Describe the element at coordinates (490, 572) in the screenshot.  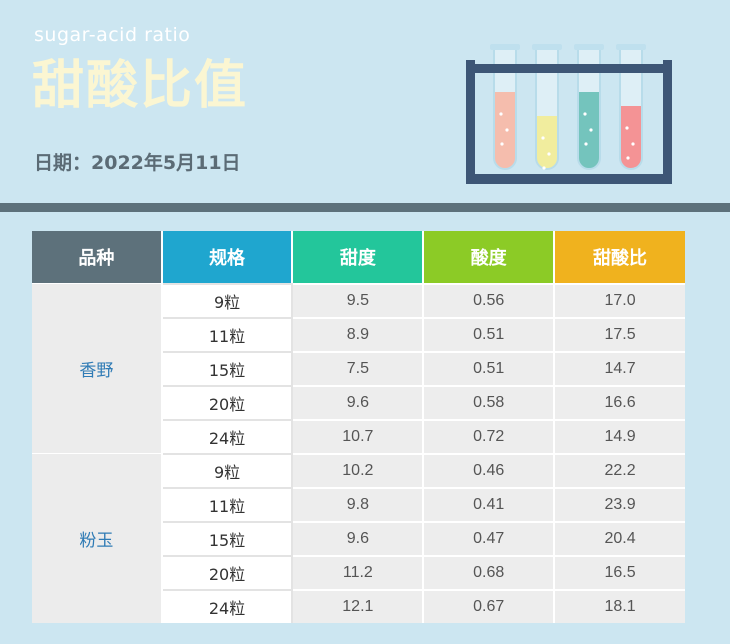
I see `acidity-cell: 0.68` at that location.